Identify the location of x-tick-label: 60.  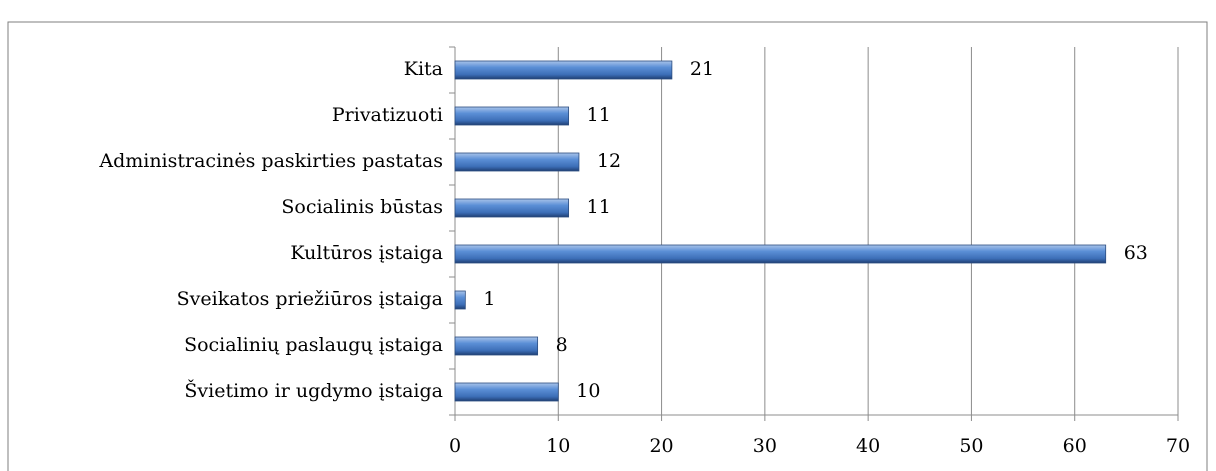
(1075, 446).